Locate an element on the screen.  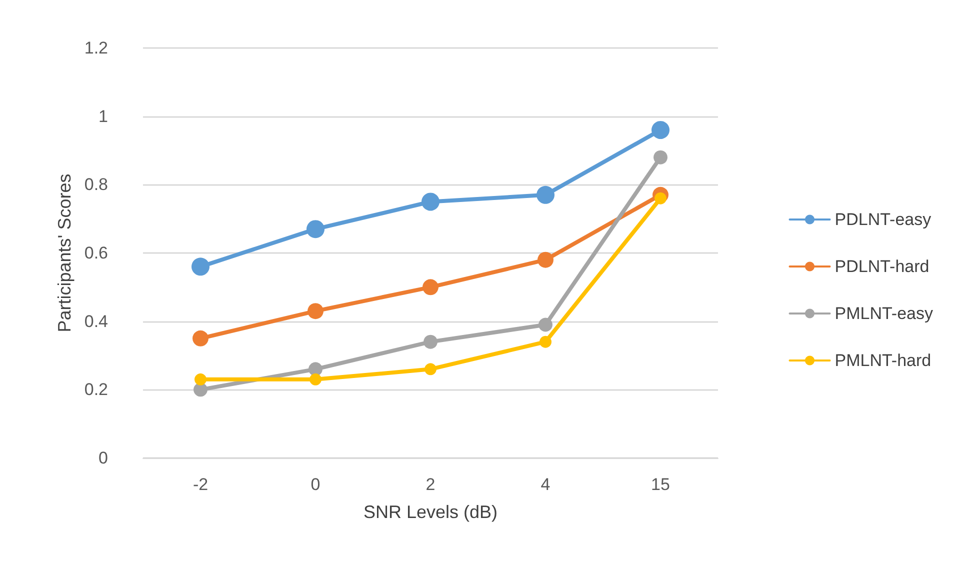
y-tick-label: 0.6 is located at coordinates (96, 253).